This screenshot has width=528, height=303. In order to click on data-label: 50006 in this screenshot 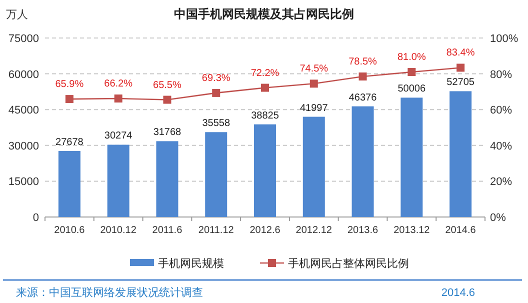, I will do `click(412, 89)`.